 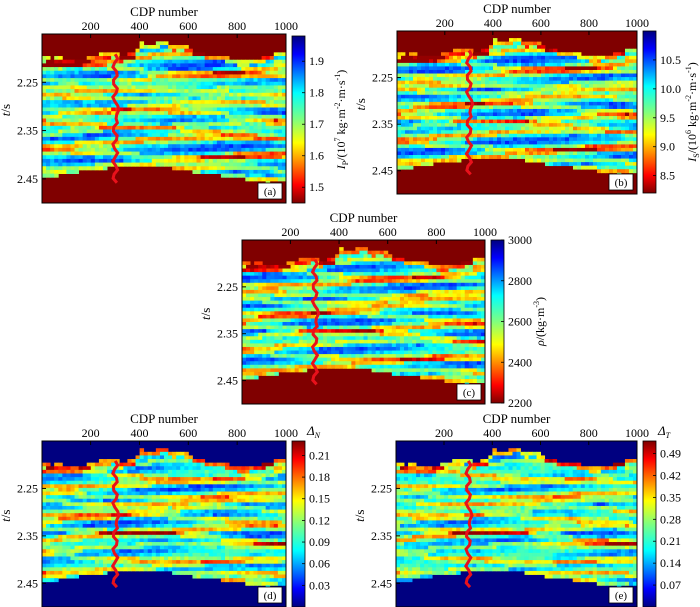 I want to click on colorbar, so click(x=649, y=112).